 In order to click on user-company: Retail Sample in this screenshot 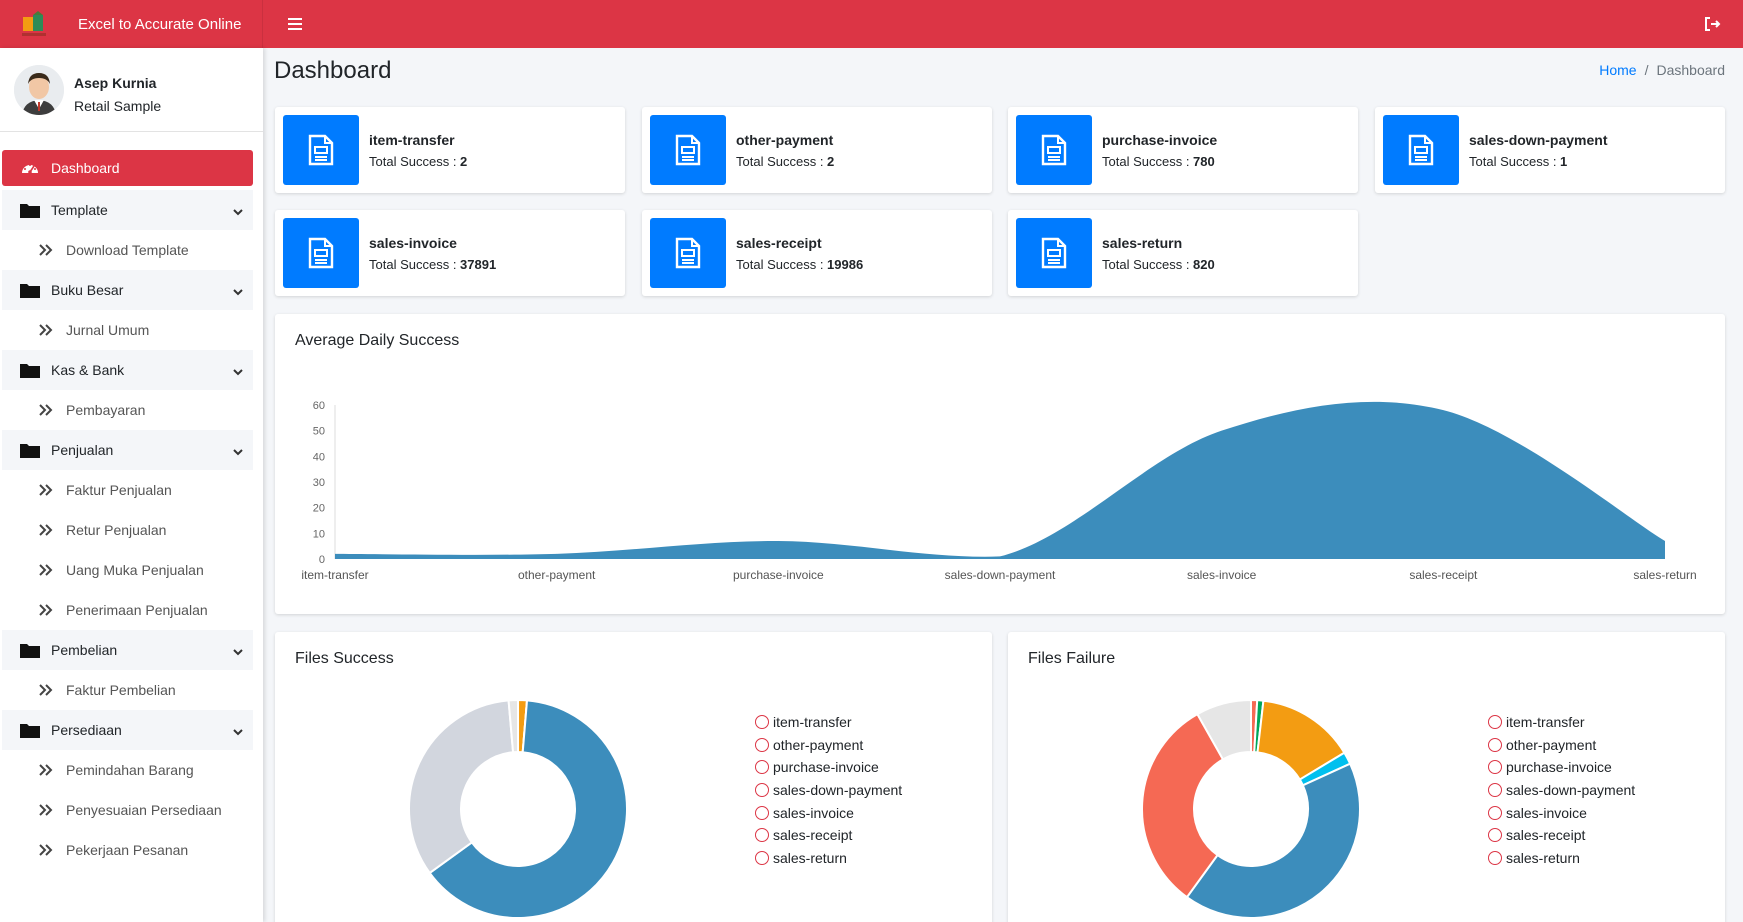, I will do `click(118, 106)`.